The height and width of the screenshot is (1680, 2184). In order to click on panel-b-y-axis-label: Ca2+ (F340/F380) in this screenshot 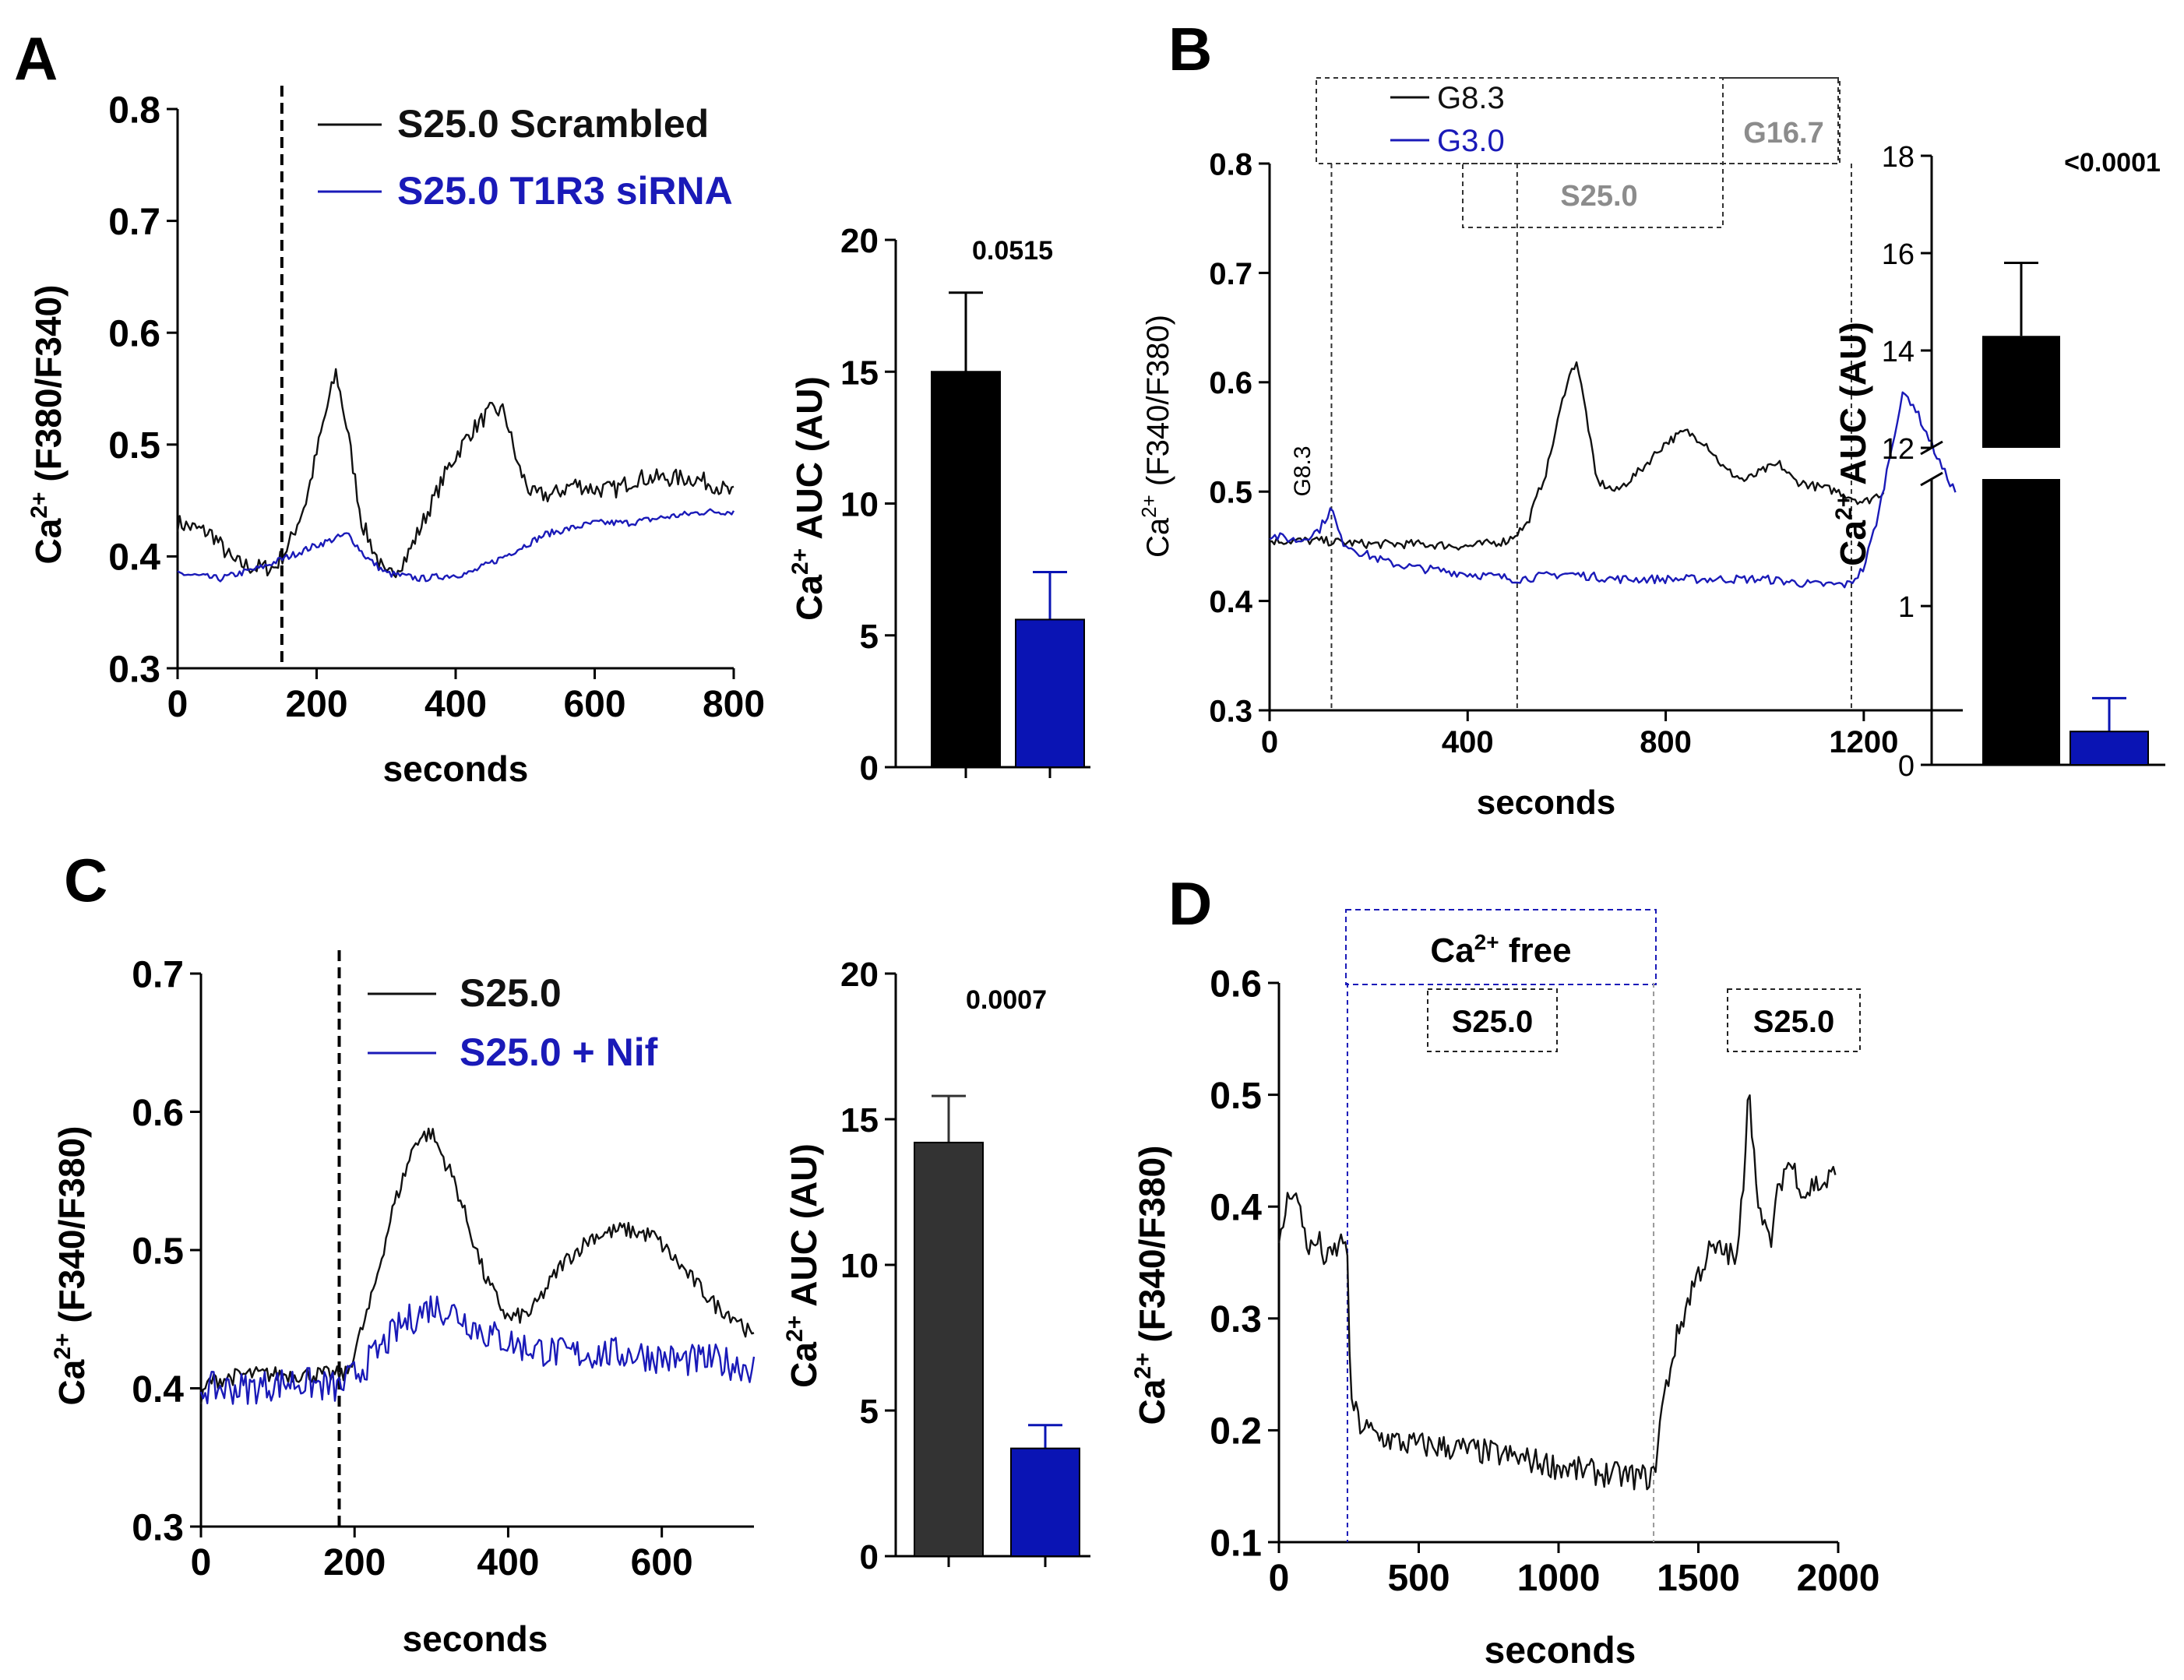, I will do `click(1156, 436)`.